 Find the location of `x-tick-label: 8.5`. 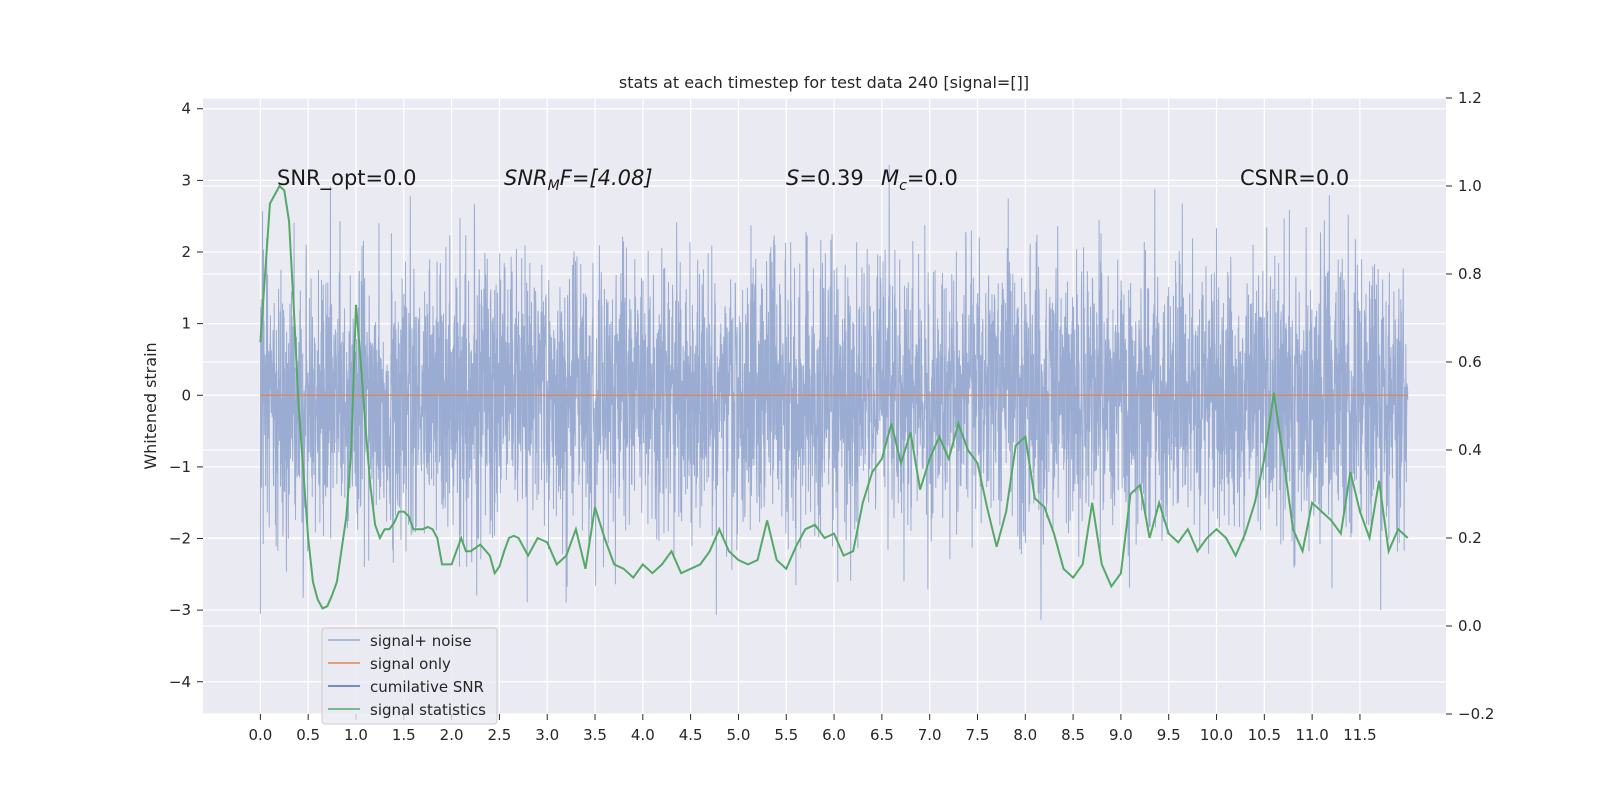

x-tick-label: 8.5 is located at coordinates (1073, 735).